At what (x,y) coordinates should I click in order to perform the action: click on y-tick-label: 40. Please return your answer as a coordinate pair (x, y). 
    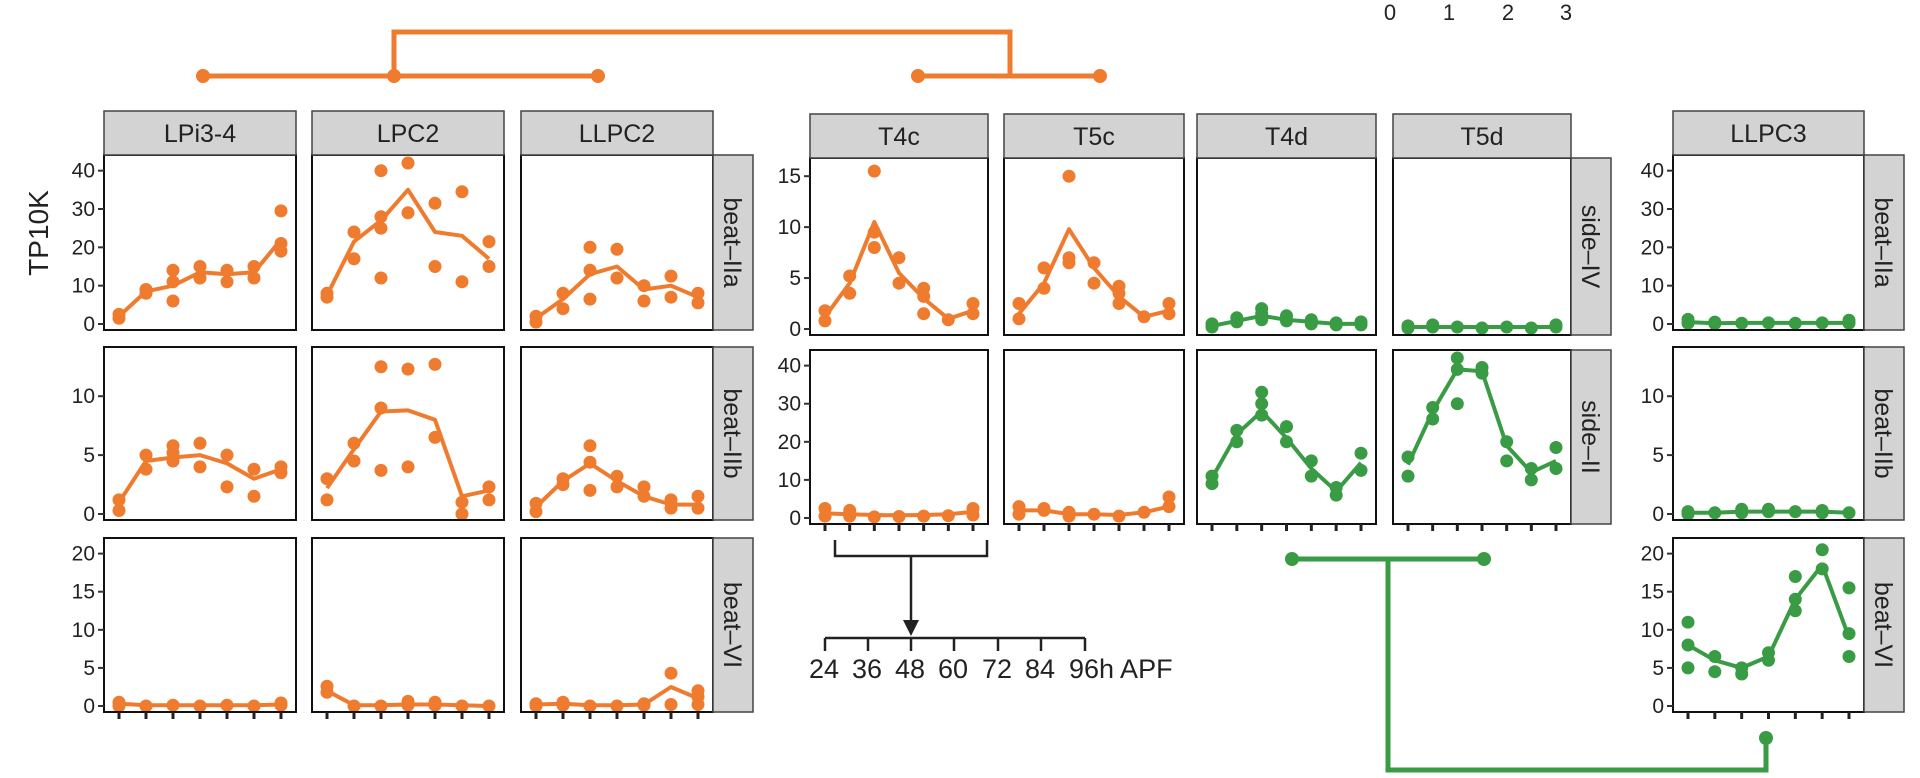
    Looking at the image, I should click on (789, 366).